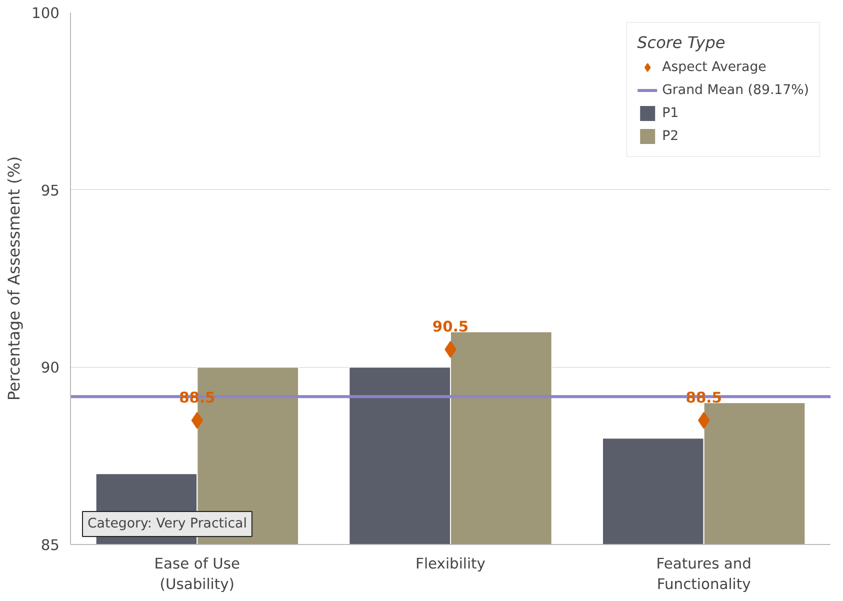  What do you see at coordinates (704, 574) in the screenshot?
I see `x-tick-label: Features and Functionality` at bounding box center [704, 574].